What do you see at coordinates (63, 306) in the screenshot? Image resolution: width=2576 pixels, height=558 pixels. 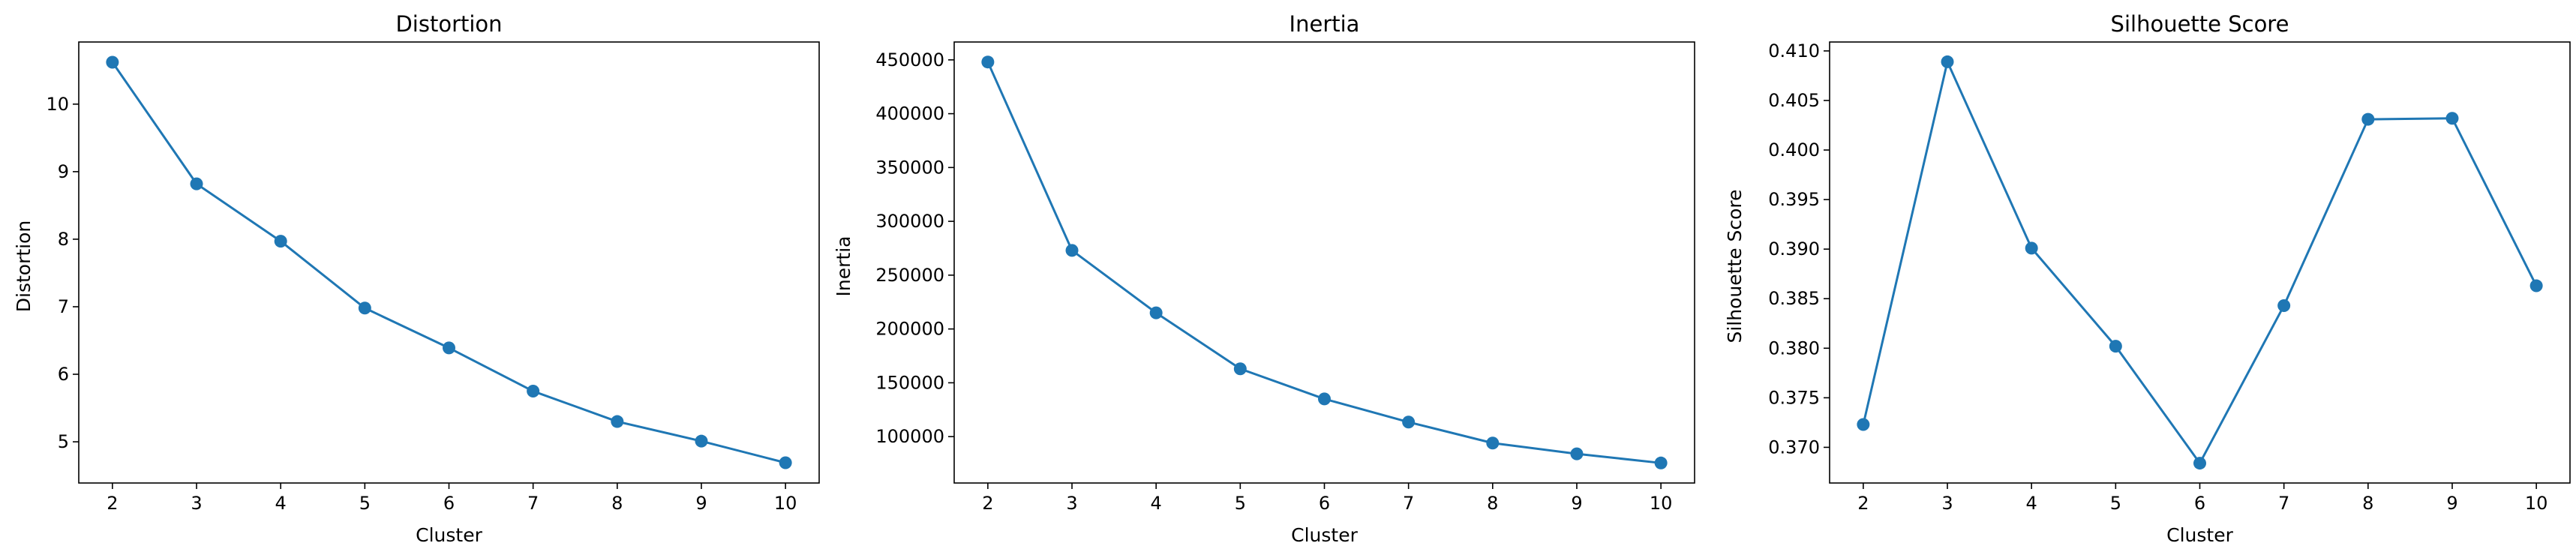 I see `y-tick-label: 7` at bounding box center [63, 306].